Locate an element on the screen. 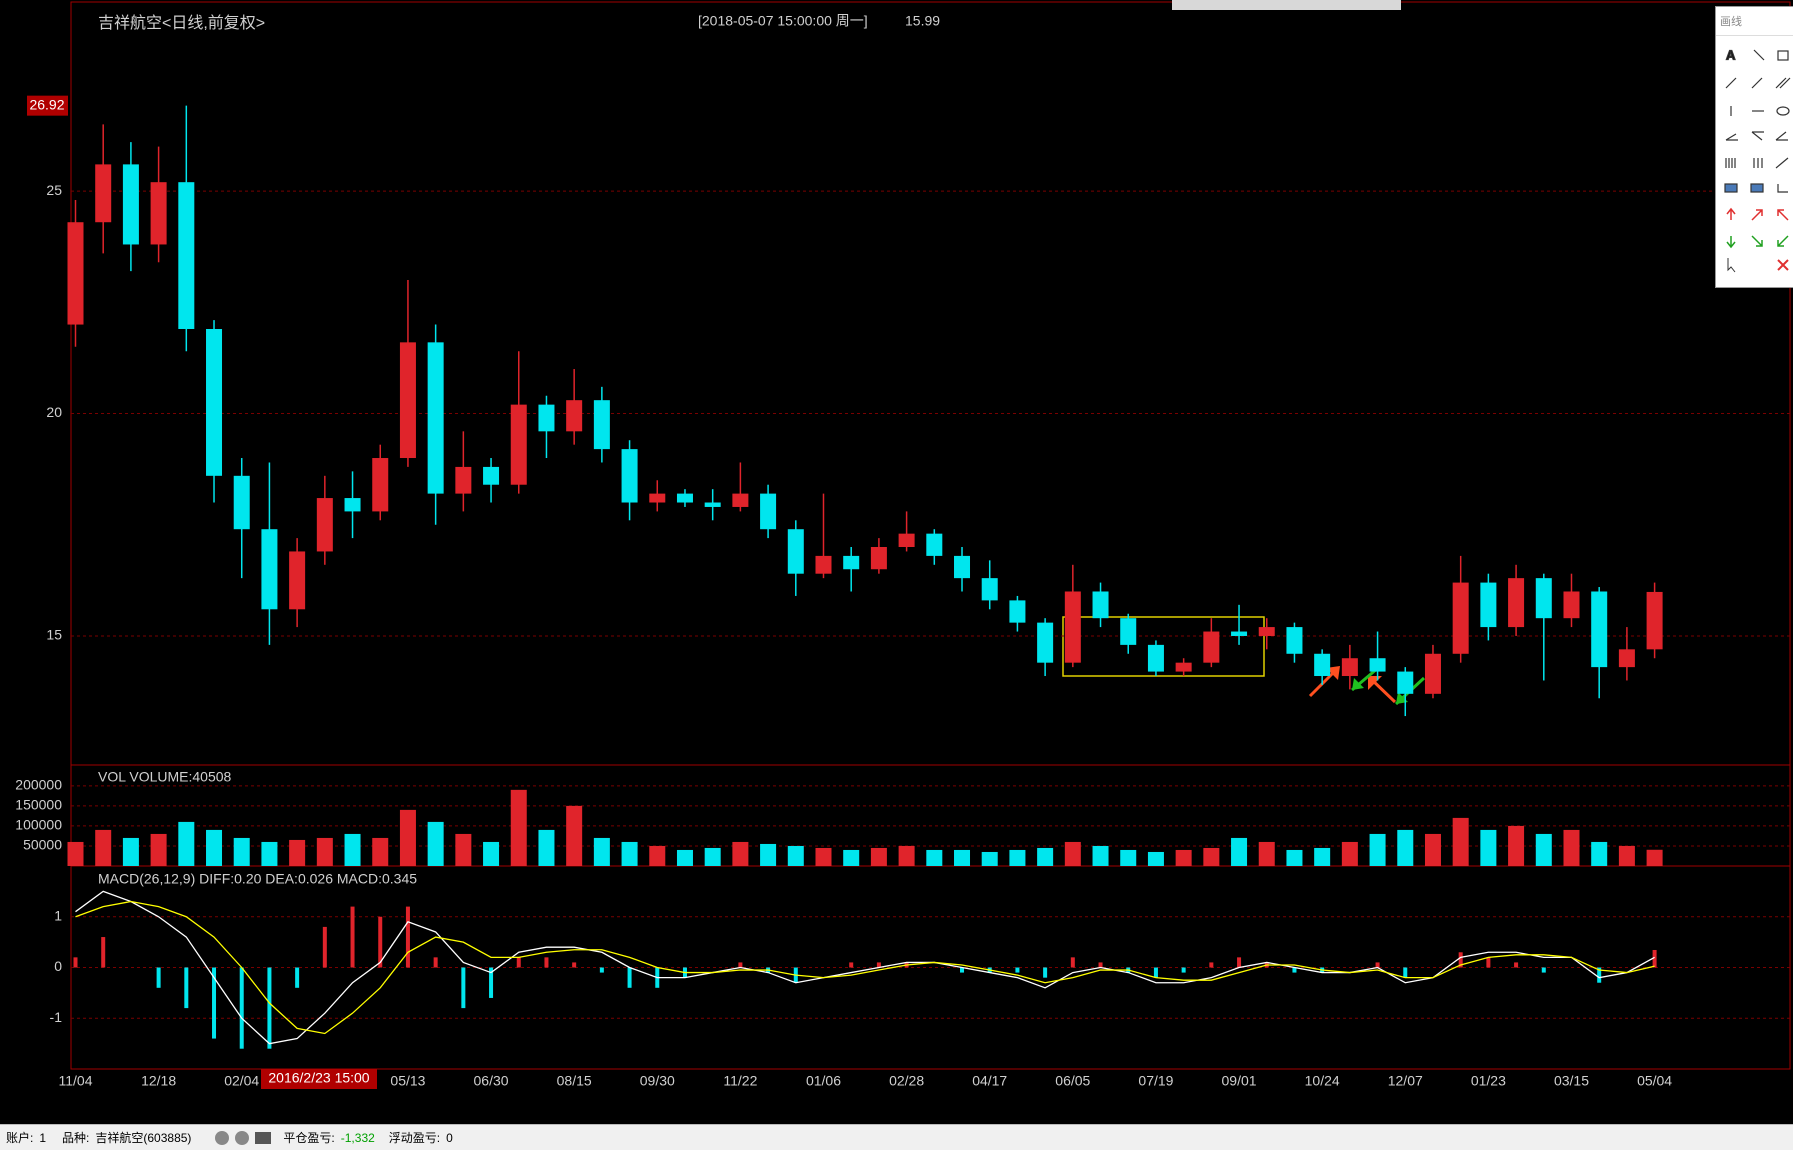 This screenshot has width=1793, height=1150. x-tick-label: 07/19 is located at coordinates (1155, 1081).